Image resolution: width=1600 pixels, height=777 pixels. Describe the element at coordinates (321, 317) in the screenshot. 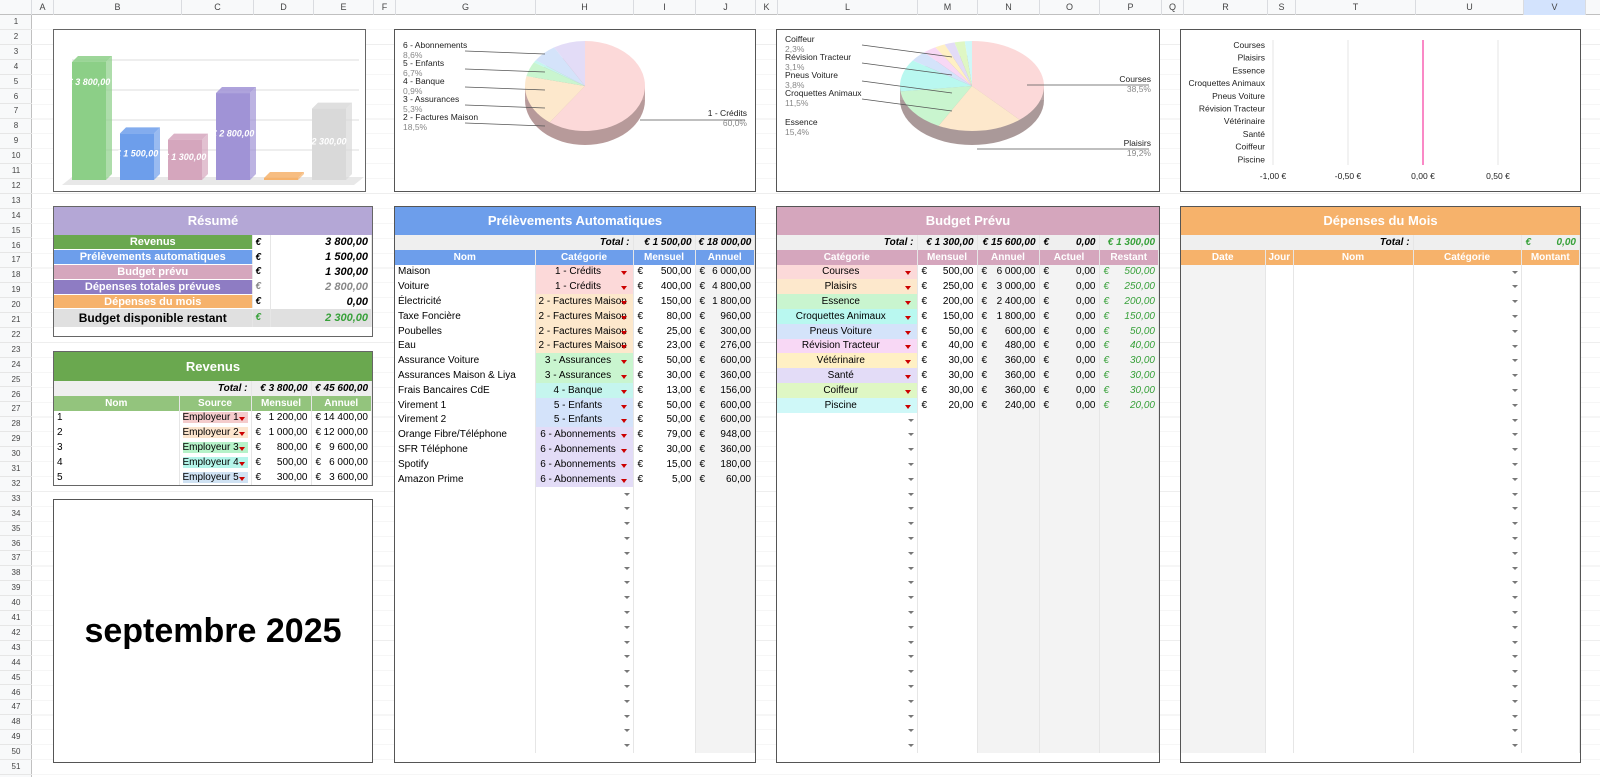

I see `resume-final-value: 2 300,00` at that location.